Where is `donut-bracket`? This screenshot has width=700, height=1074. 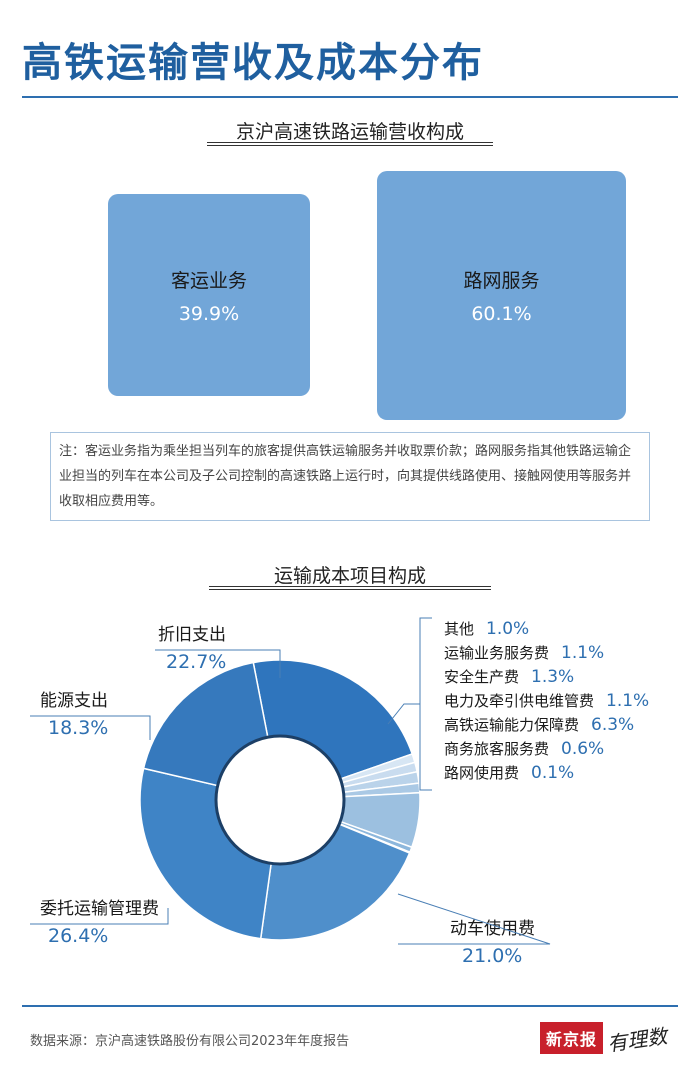 donut-bracket is located at coordinates (425, 704).